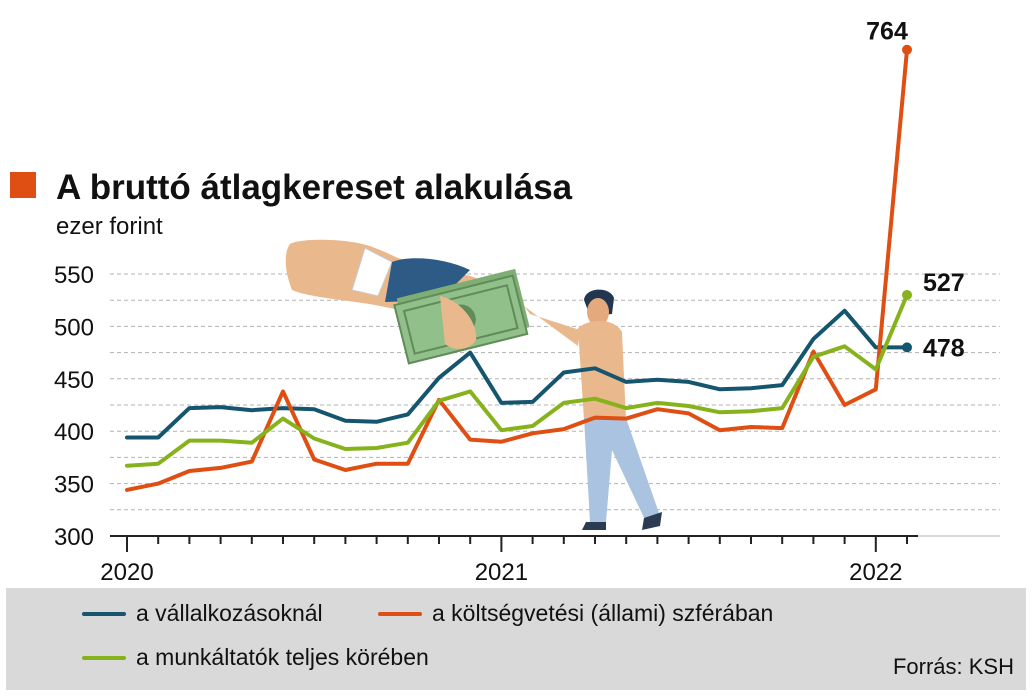  I want to click on legend-item-vallalkozasok: a vállalkozásoknál, so click(202, 613).